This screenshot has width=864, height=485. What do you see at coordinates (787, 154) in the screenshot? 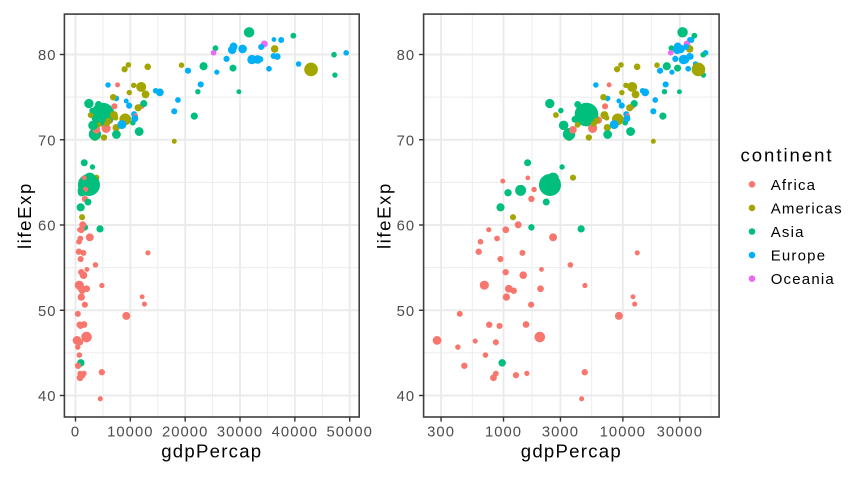
I see `svg-text: continent` at bounding box center [787, 154].